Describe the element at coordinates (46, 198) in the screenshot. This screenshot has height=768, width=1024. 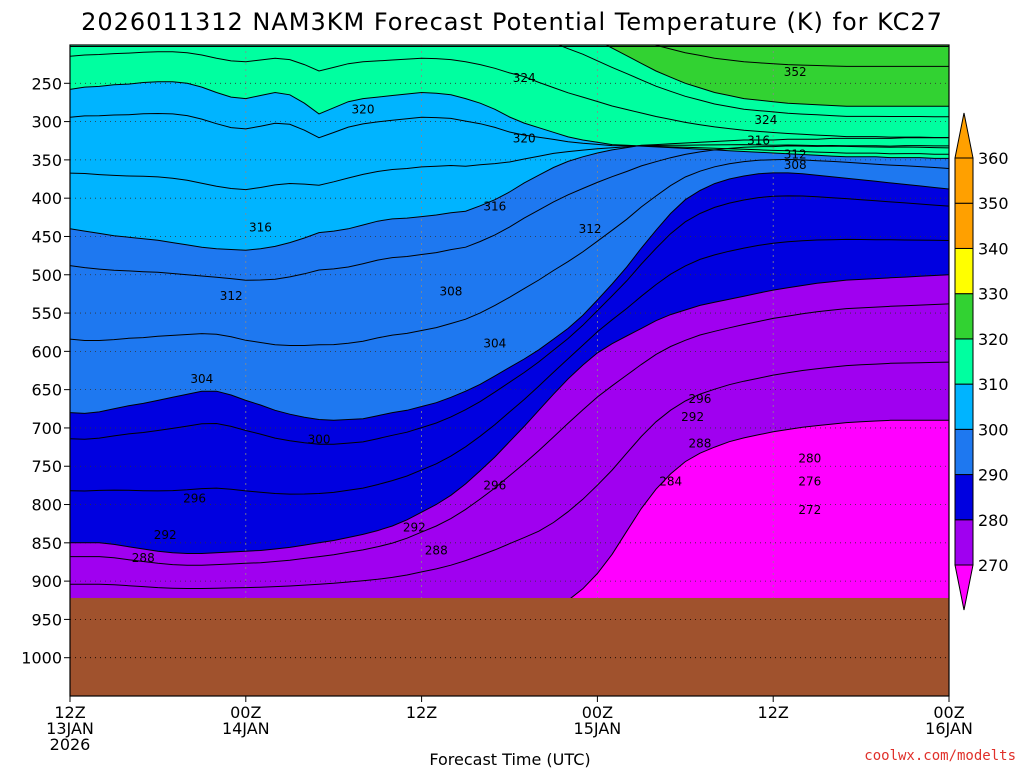
I see `y-tick-label: 400` at that location.